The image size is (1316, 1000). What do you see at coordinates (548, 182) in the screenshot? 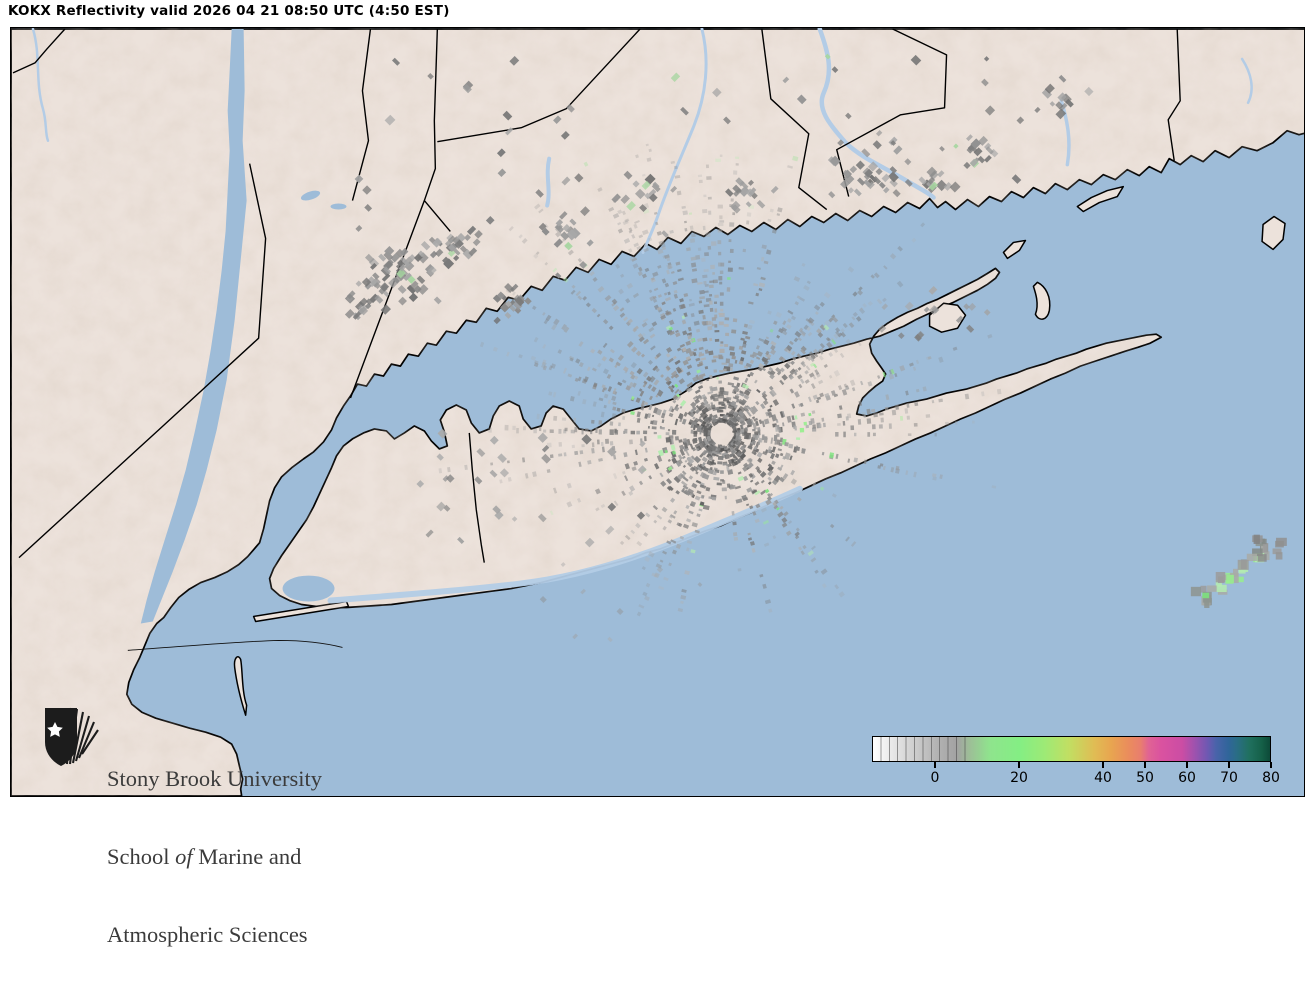
I see `candlewood-lake` at bounding box center [548, 182].